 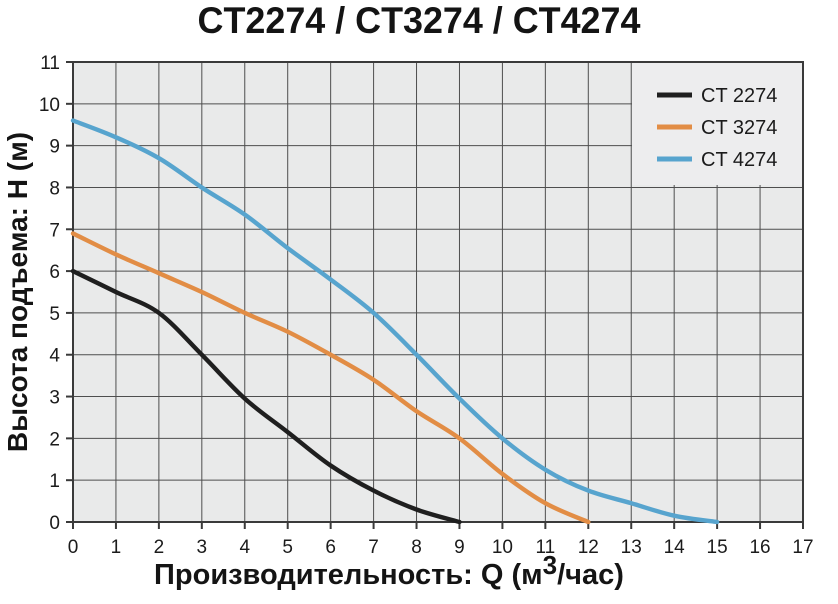 I want to click on x-tick-label: 9, so click(x=459, y=547).